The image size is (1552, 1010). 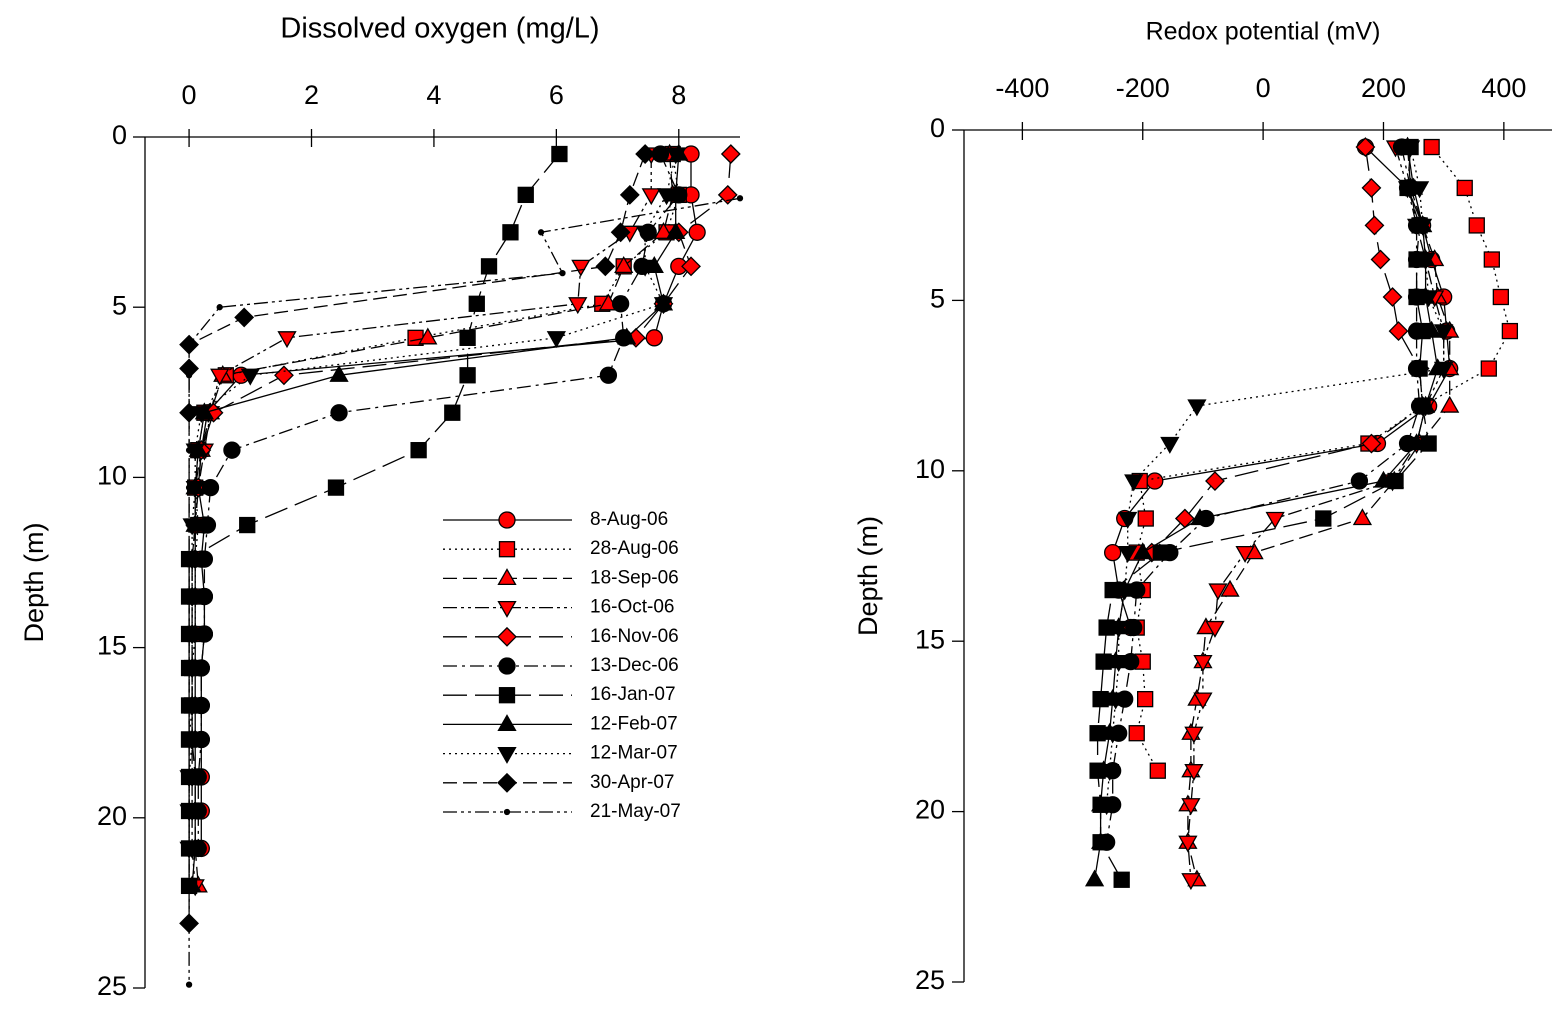 I want to click on y-tick-label: 20, so click(x=930, y=810).